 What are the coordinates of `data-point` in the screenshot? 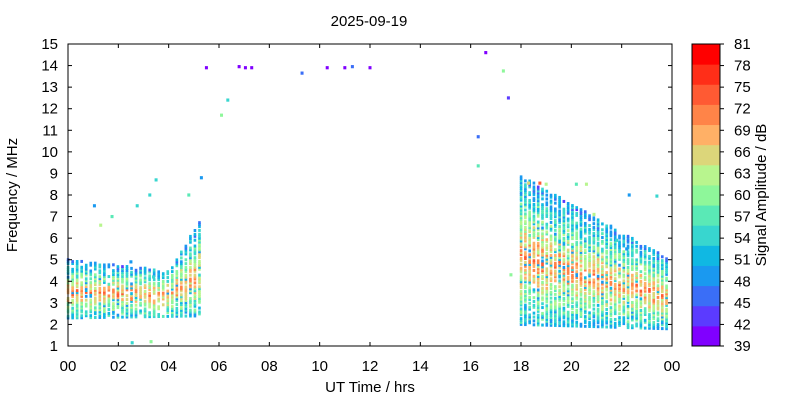 It's located at (132, 343).